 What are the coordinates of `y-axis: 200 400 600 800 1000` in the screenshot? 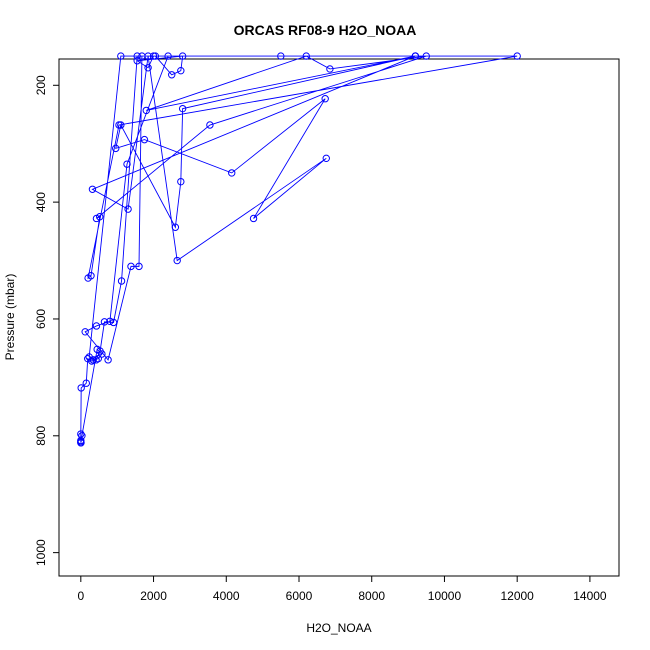 It's located at (47, 320).